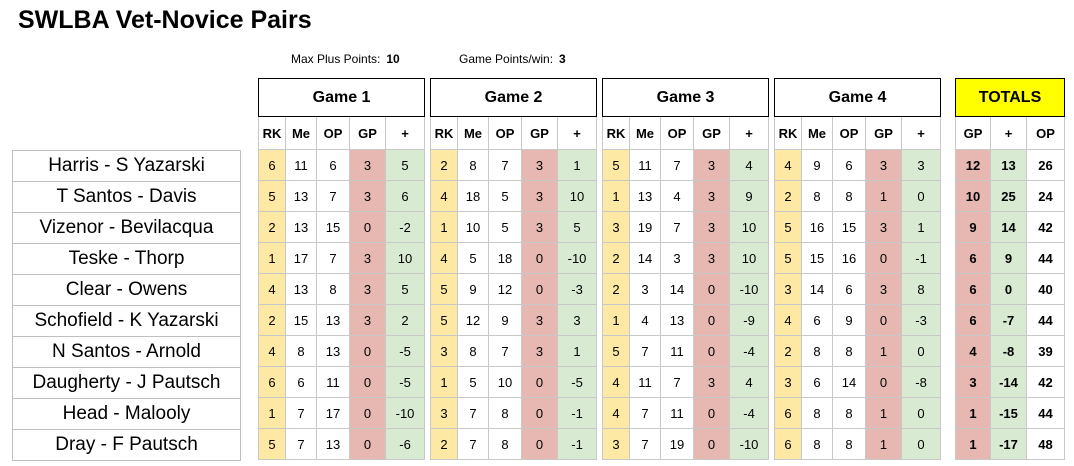  What do you see at coordinates (921, 227) in the screenshot?
I see `game-4-cell: 1` at bounding box center [921, 227].